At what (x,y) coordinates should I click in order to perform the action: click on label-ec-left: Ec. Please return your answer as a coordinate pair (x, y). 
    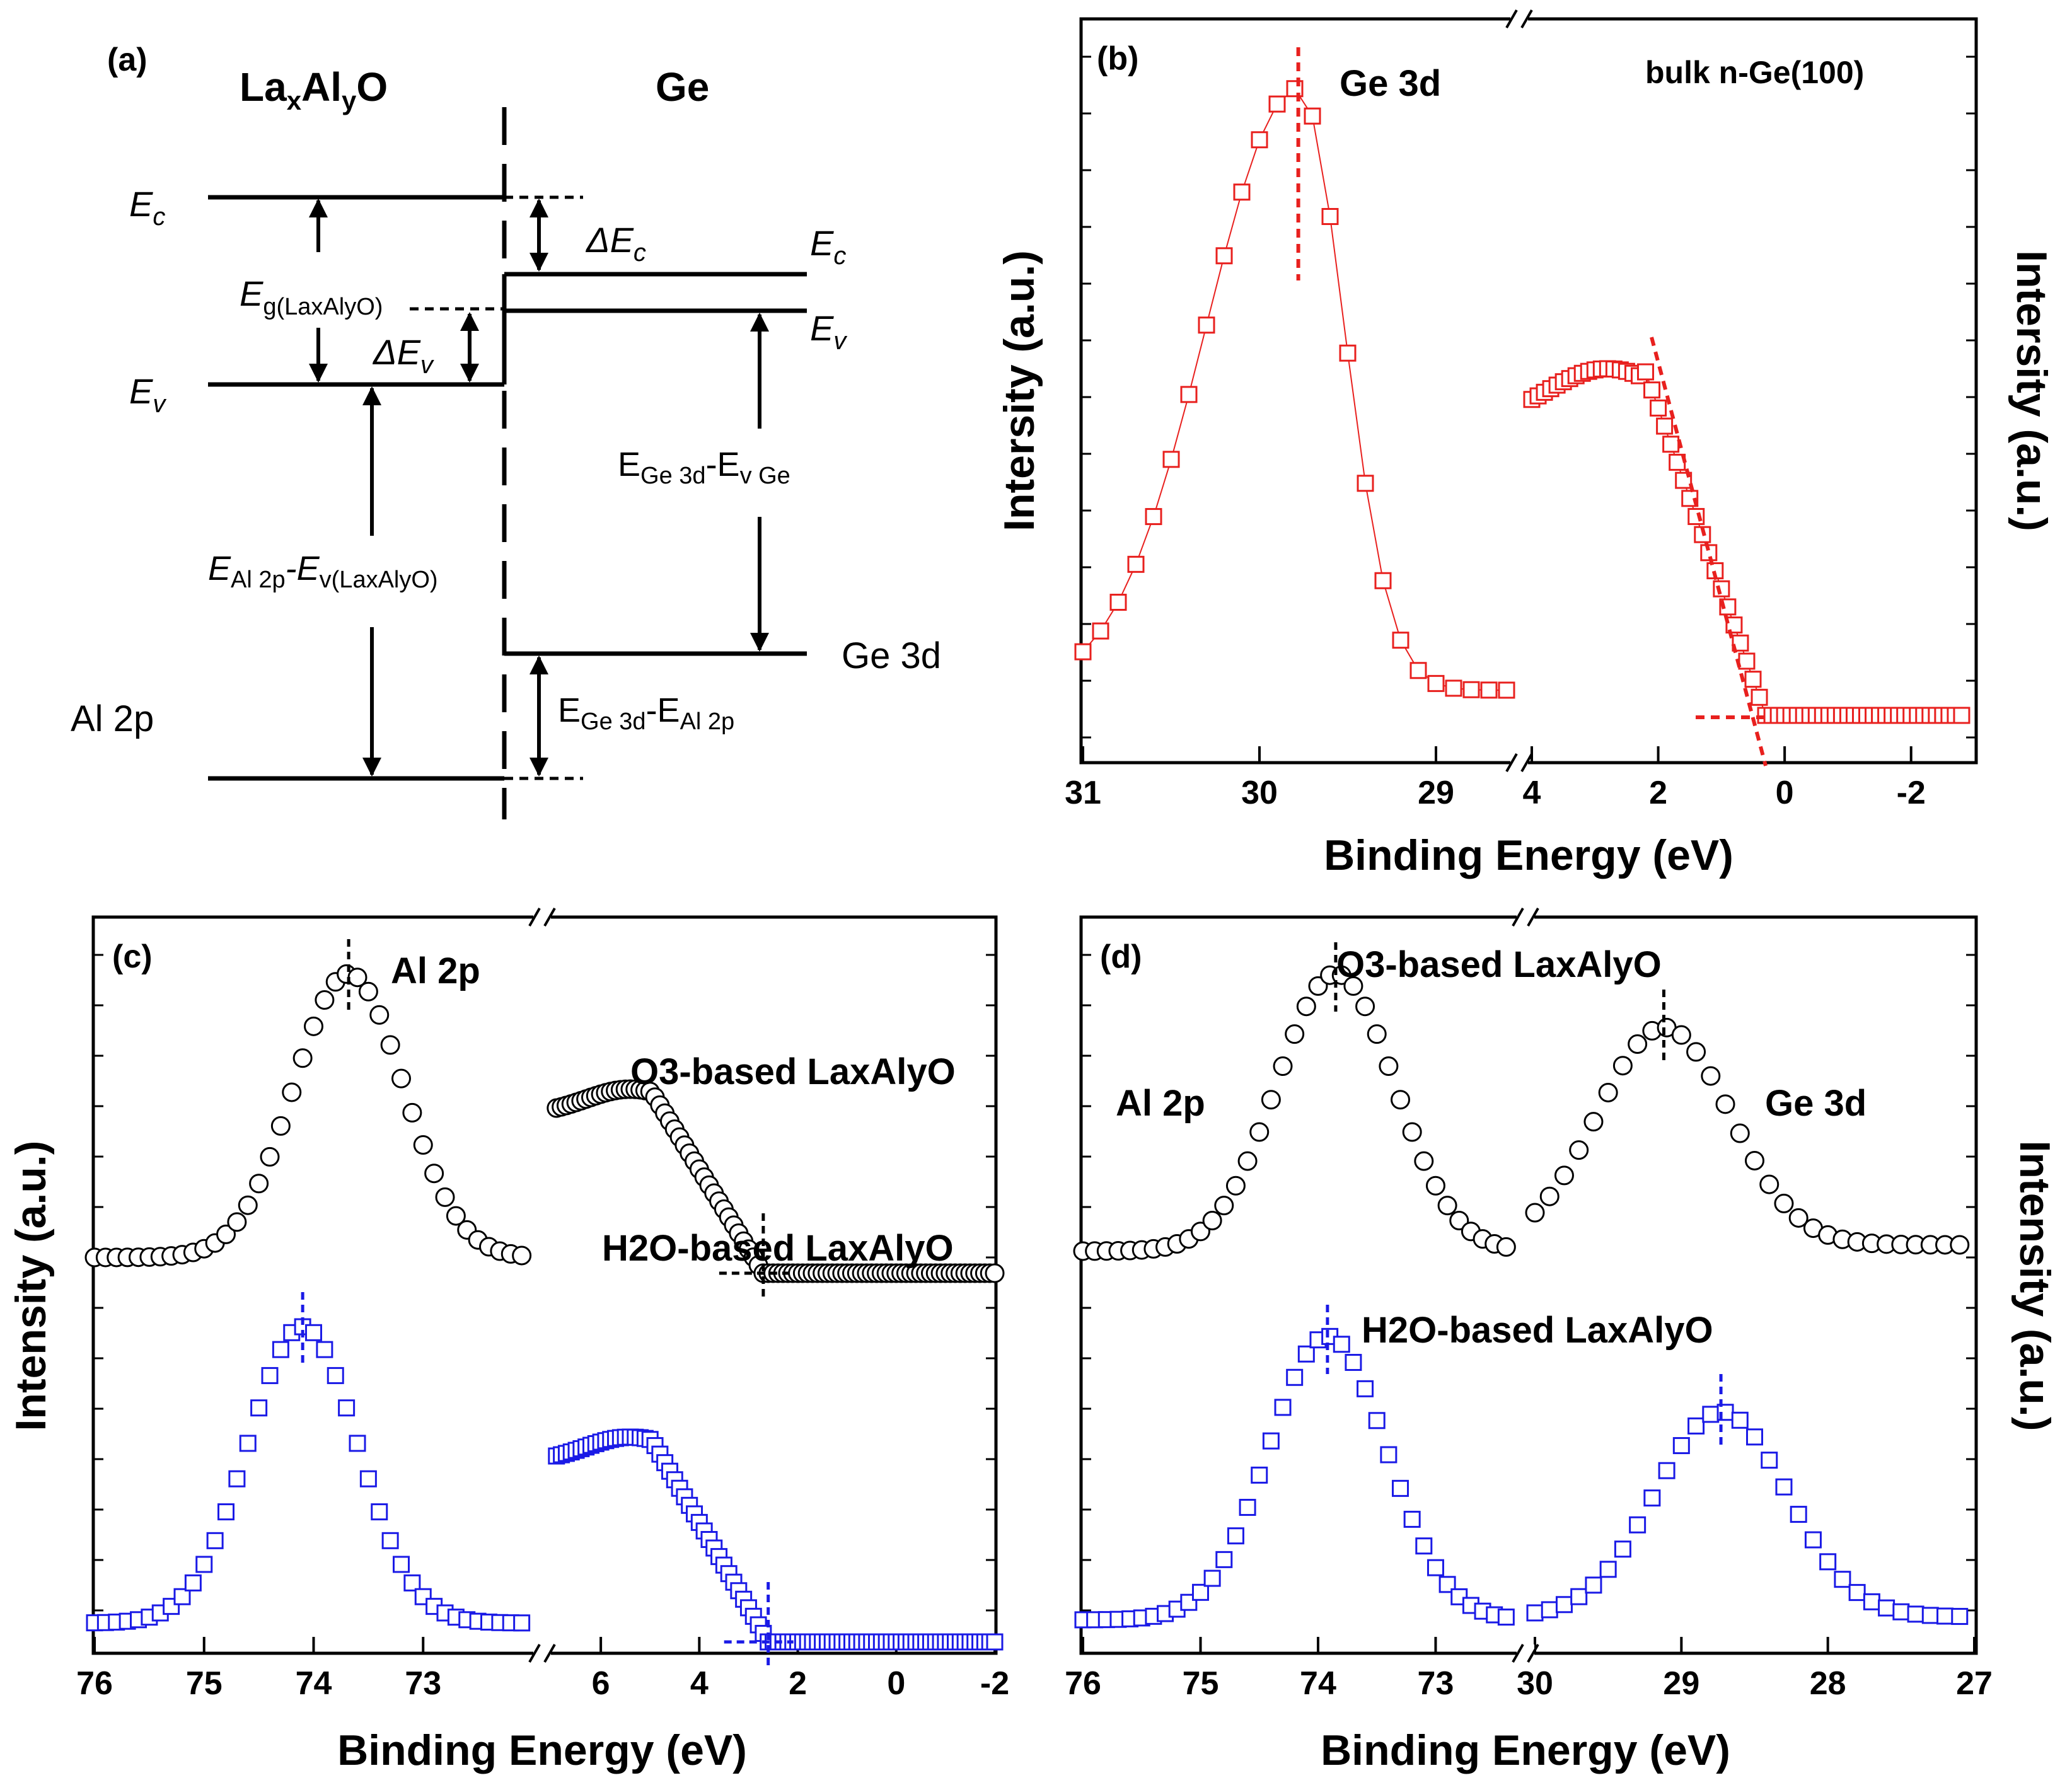
    Looking at the image, I should click on (147, 207).